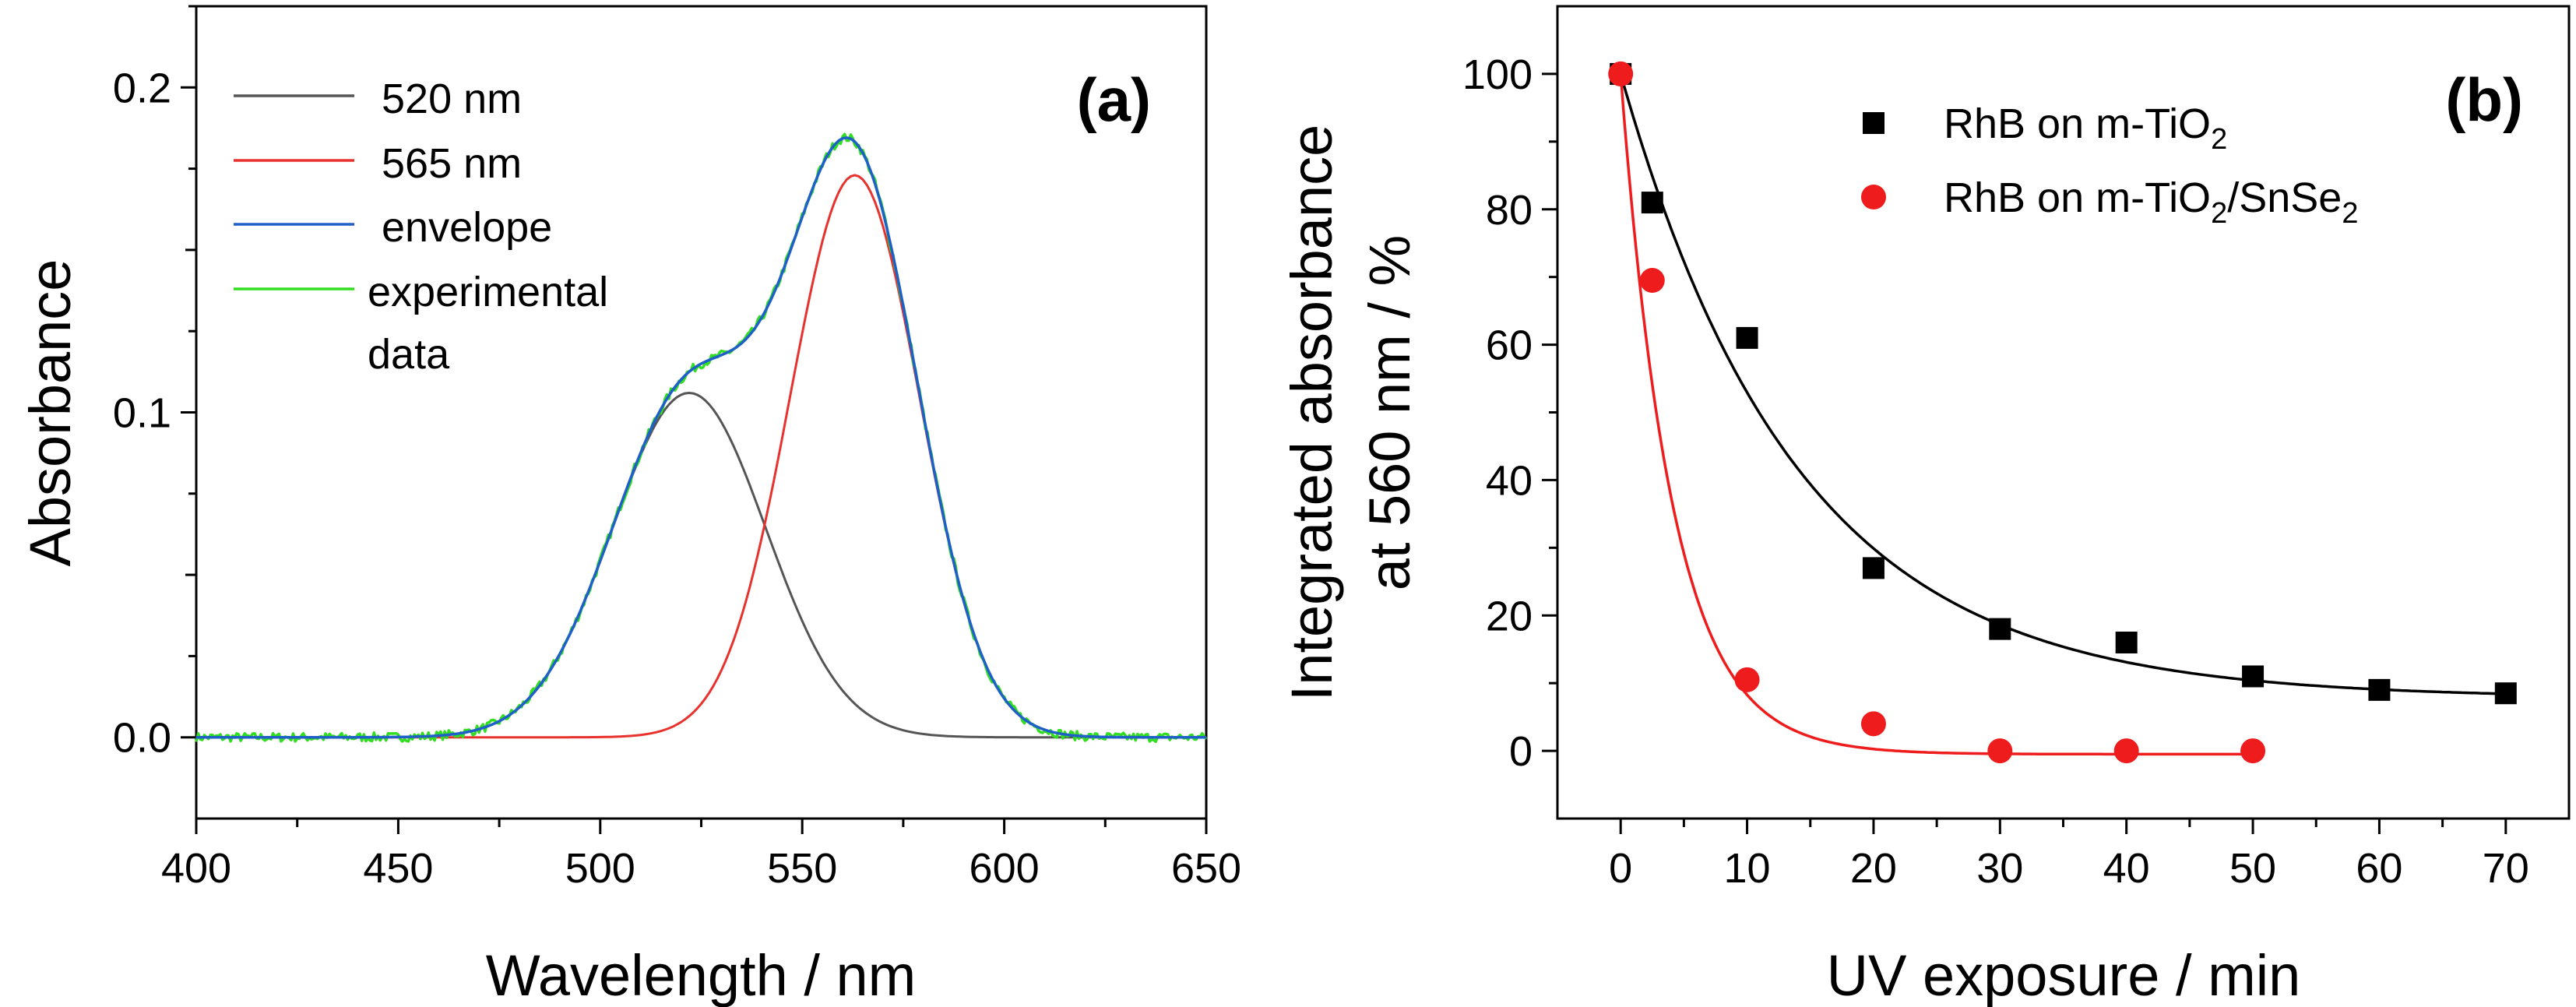 This screenshot has height=1007, width=2576. I want to click on chart-b-x-tick-label: 20, so click(1873, 868).